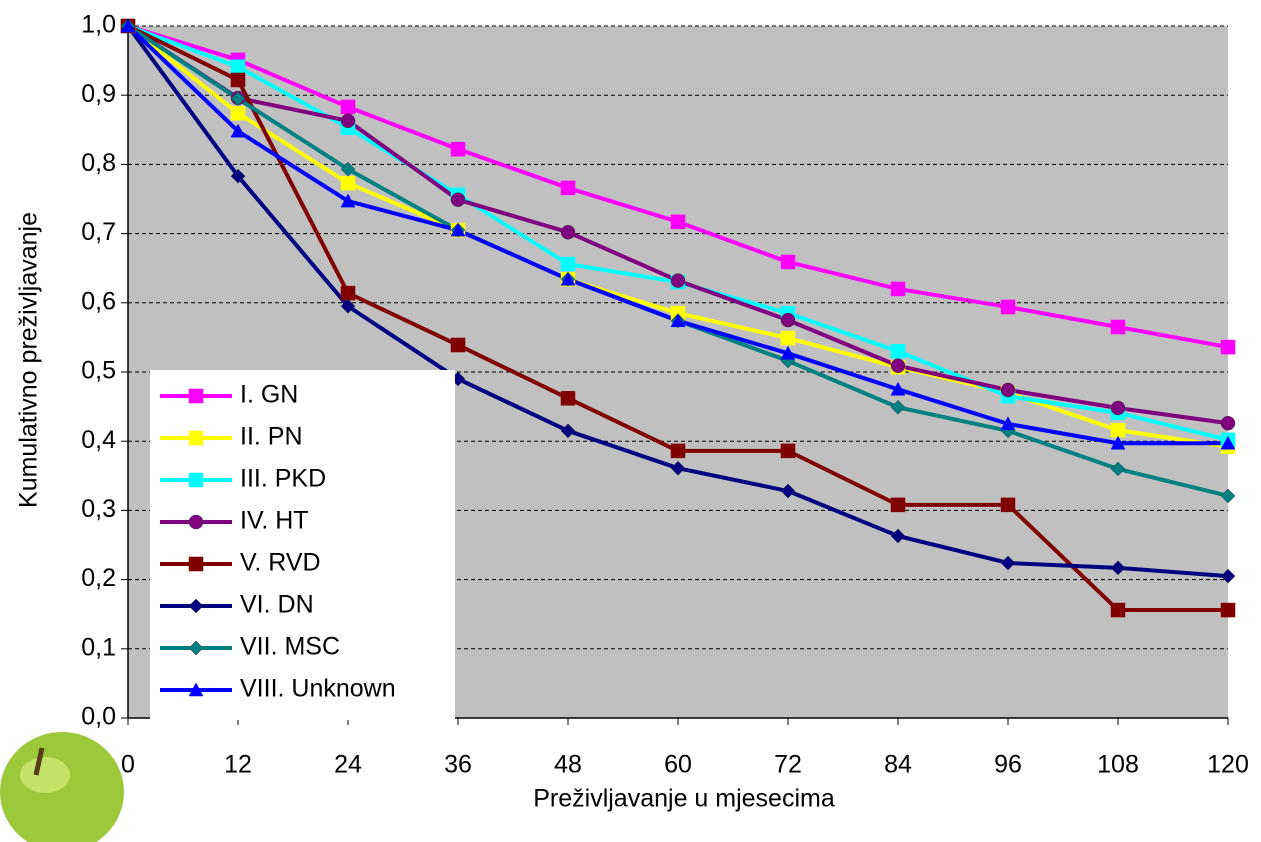  Describe the element at coordinates (277, 605) in the screenshot. I see `legend-label: VI. DN` at that location.